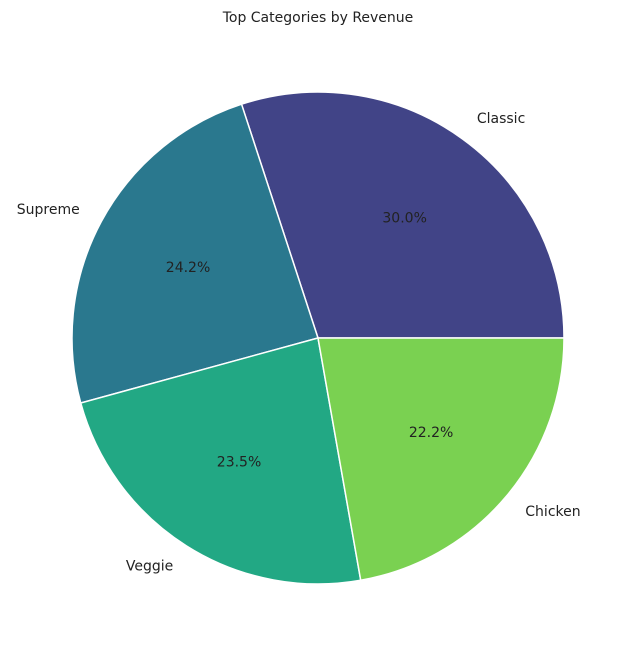 This screenshot has height=656, width=636. I want to click on chart-title: Top Categories by Revenue, so click(318, 18).